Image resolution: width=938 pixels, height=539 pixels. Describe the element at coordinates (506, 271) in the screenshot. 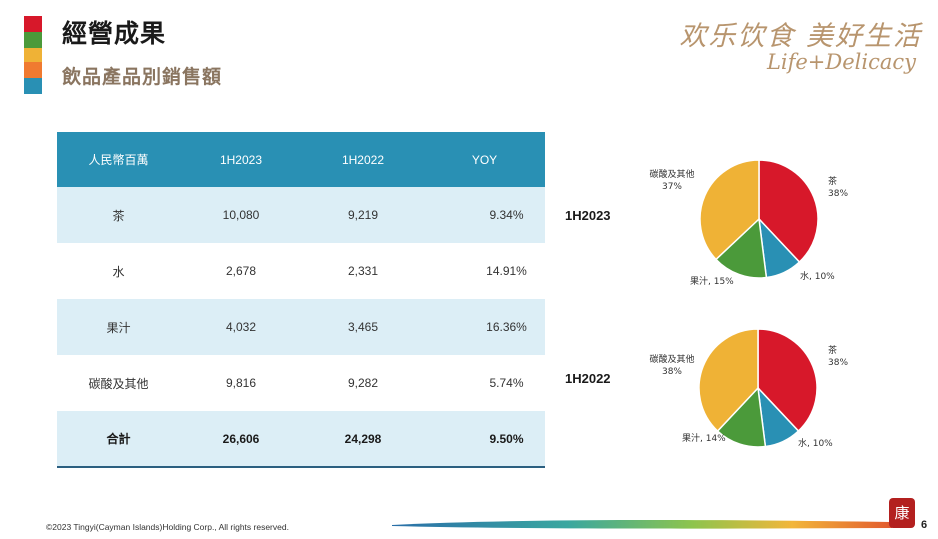

I see `yoy-cell: 14.91%` at that location.